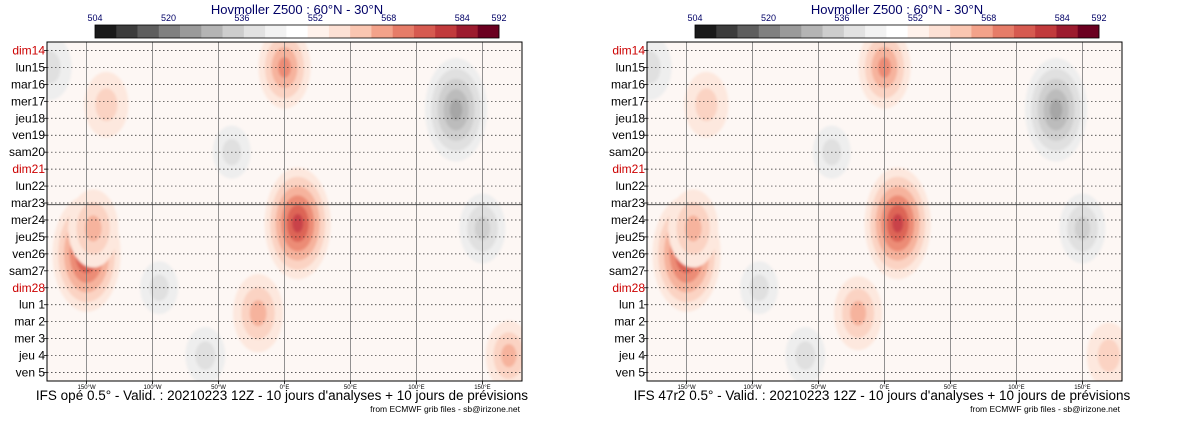  Describe the element at coordinates (285, 388) in the screenshot. I see `x-tick-label: 0°E` at that location.